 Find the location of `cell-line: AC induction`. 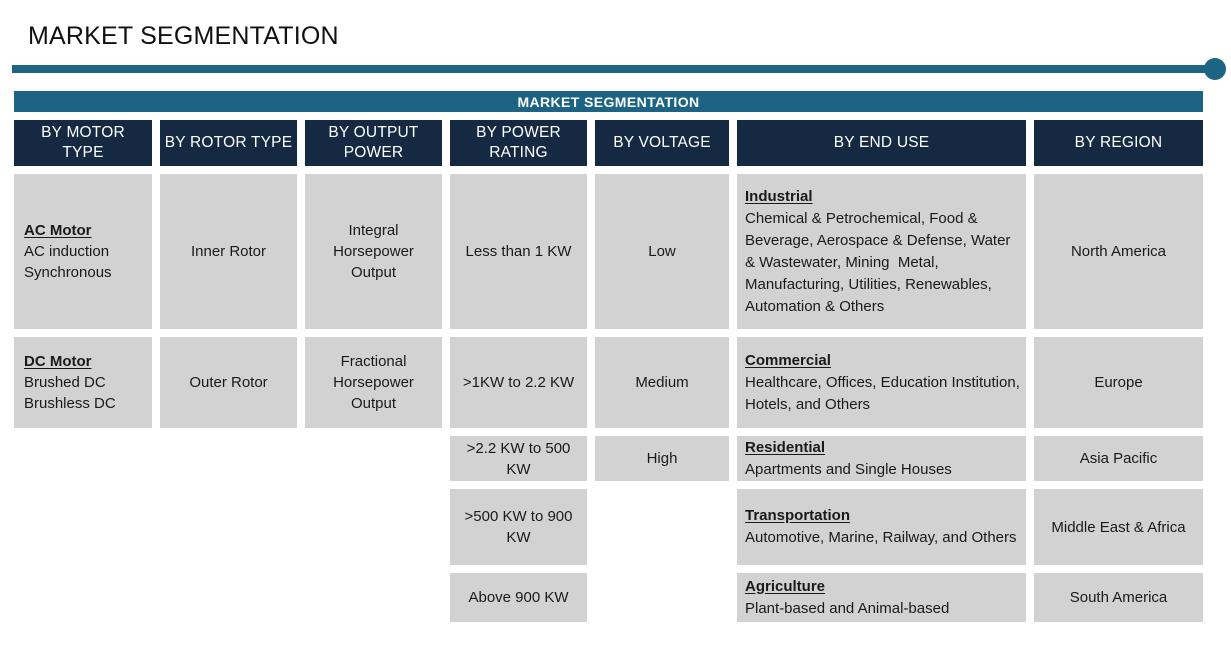

cell-line: AC induction is located at coordinates (67, 251).